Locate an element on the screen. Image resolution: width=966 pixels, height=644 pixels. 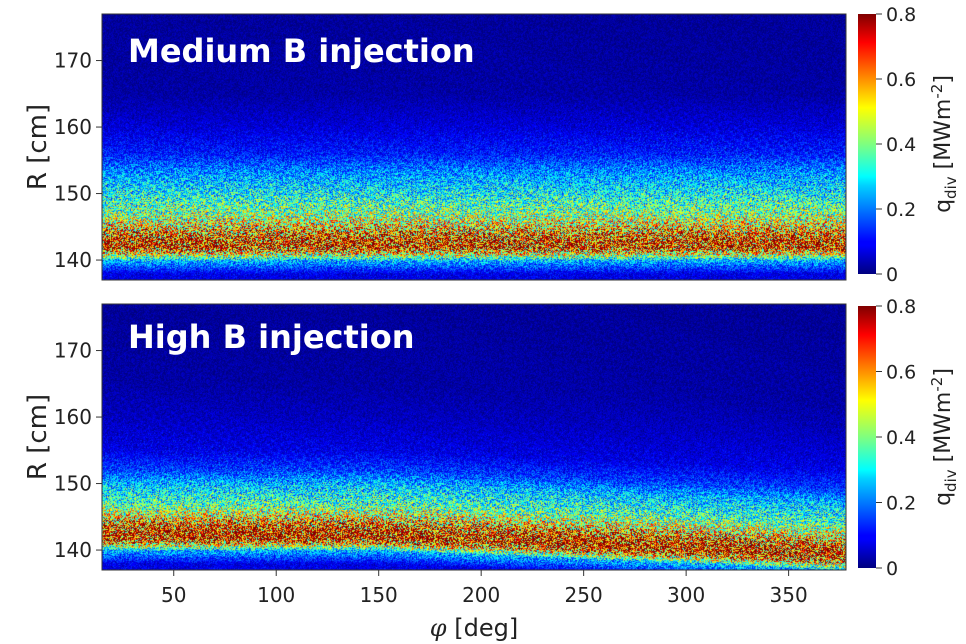
panel2-y-label: R [cm] is located at coordinates (38, 437).